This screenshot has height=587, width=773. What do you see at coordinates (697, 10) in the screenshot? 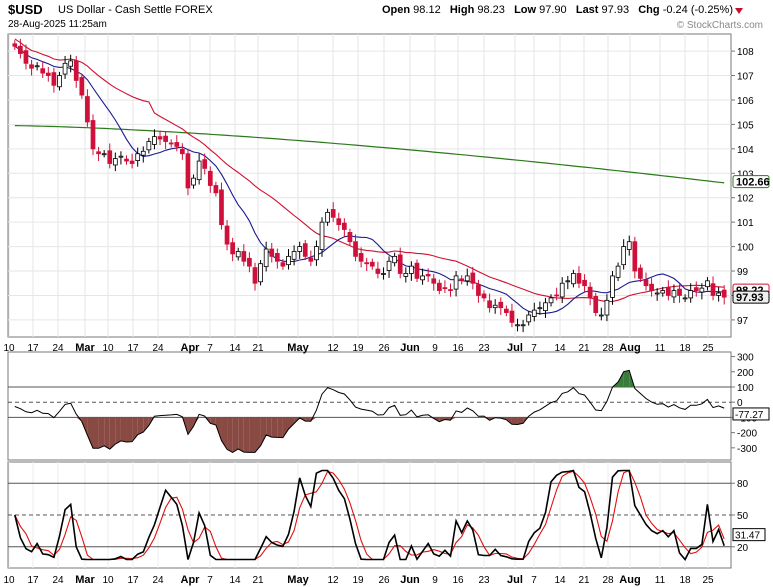
I see `change-value: -0.24 (-0.25%)` at bounding box center [697, 10].